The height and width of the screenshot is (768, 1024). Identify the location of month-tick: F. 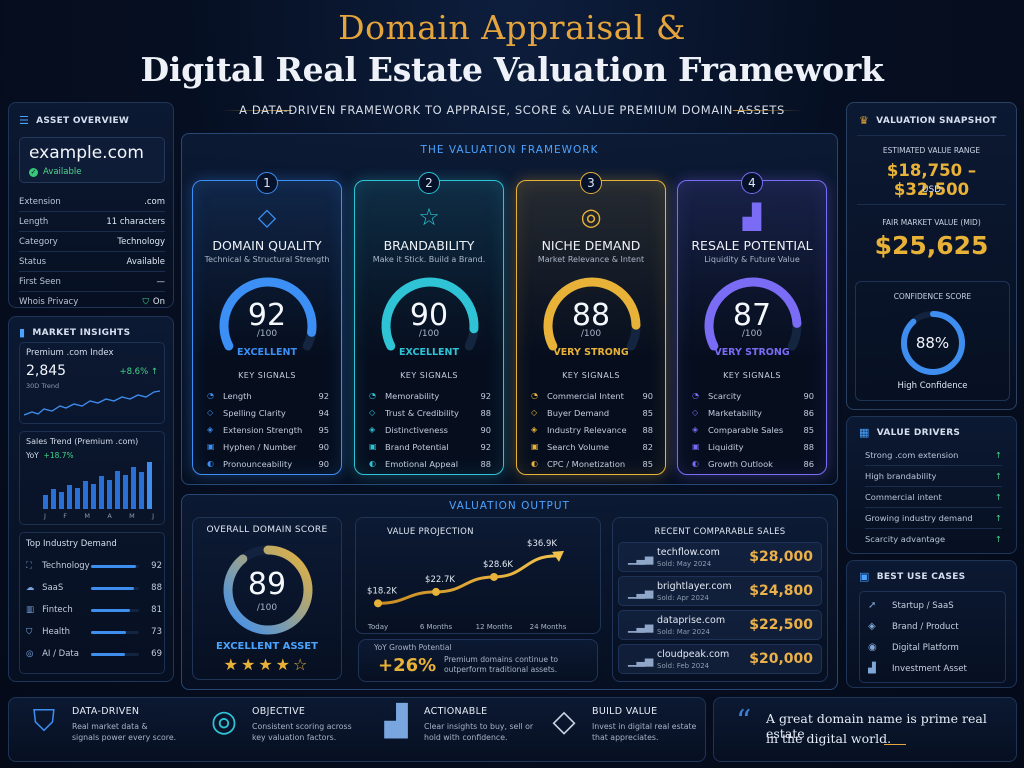
(65, 516).